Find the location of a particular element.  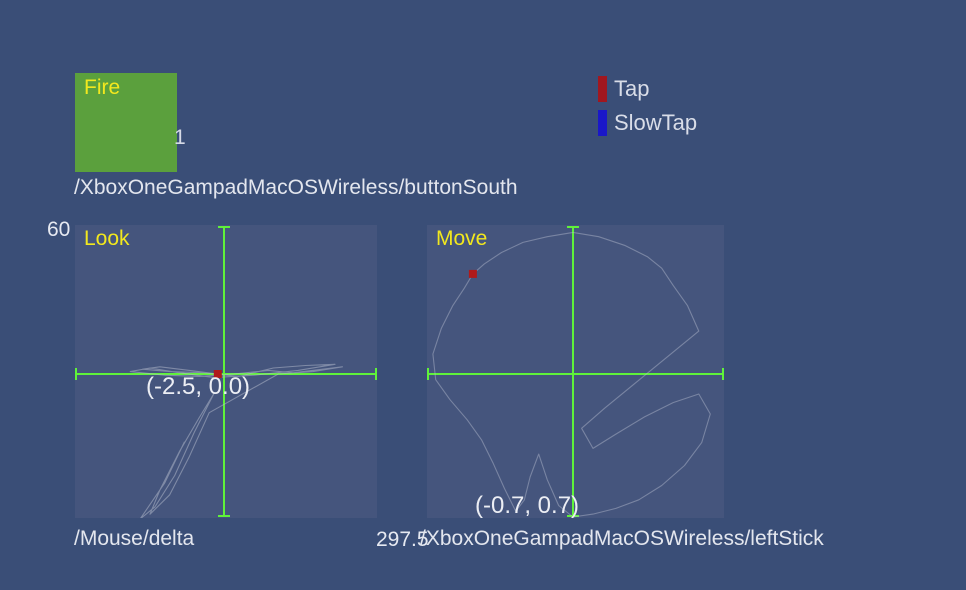

legend-item-tap: Tap is located at coordinates (647, 93).